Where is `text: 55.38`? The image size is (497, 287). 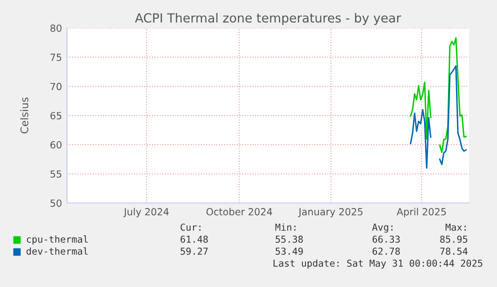
text: 55.38 is located at coordinates (289, 239).